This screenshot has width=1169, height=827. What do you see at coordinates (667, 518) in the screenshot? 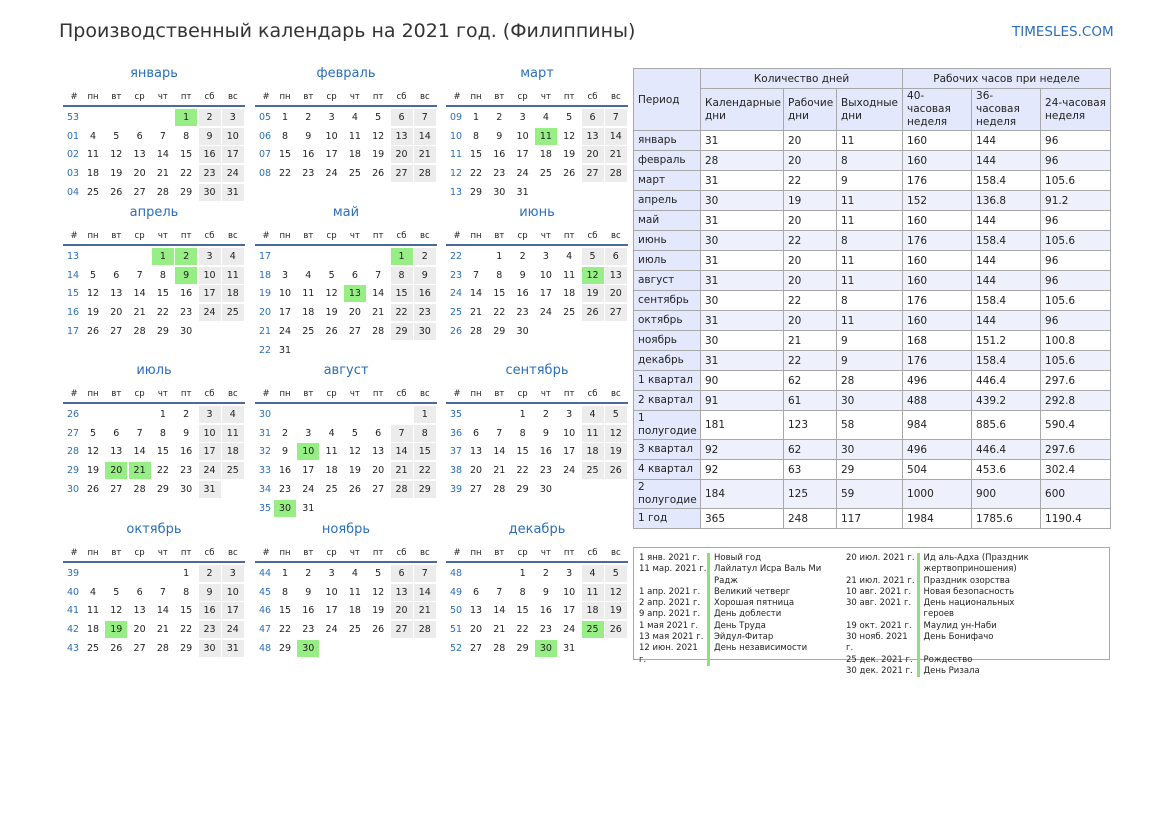
I see `period-cell: 1 год` at bounding box center [667, 518].